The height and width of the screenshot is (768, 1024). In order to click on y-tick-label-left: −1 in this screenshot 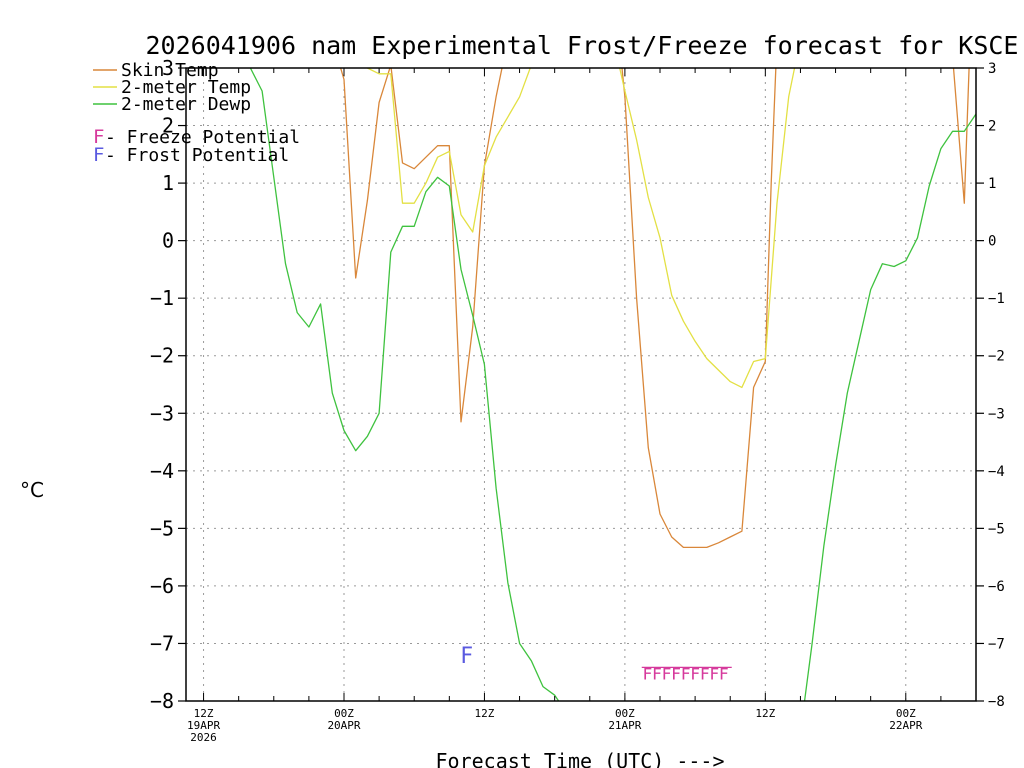, I will do `click(162, 298)`.